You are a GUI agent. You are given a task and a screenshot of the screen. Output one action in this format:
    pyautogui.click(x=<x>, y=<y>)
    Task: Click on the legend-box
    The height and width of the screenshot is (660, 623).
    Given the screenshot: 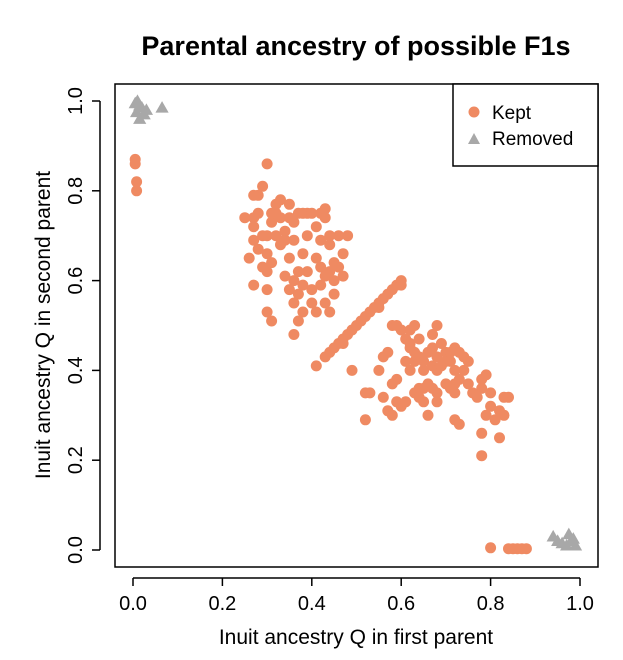 What is the action you would take?
    pyautogui.click(x=525, y=125)
    